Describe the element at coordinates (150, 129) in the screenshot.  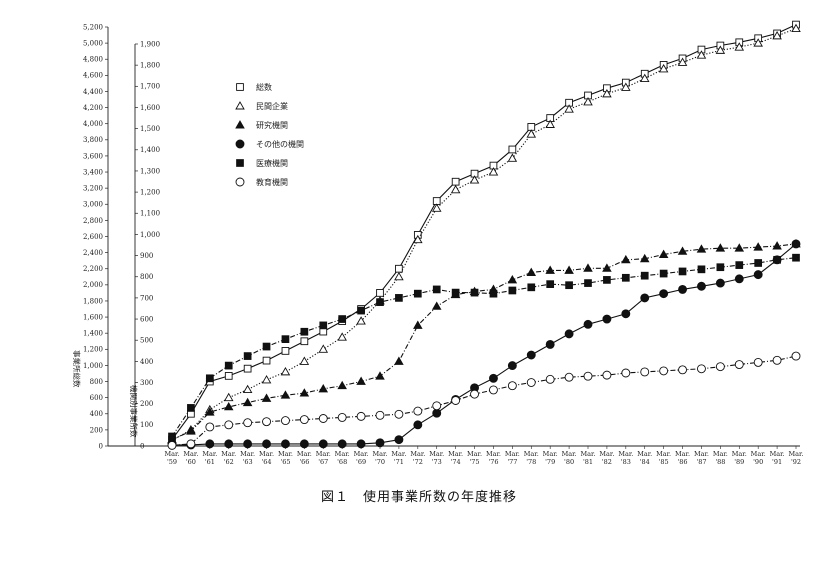
I see `right-tick-label: 1,500` at that location.